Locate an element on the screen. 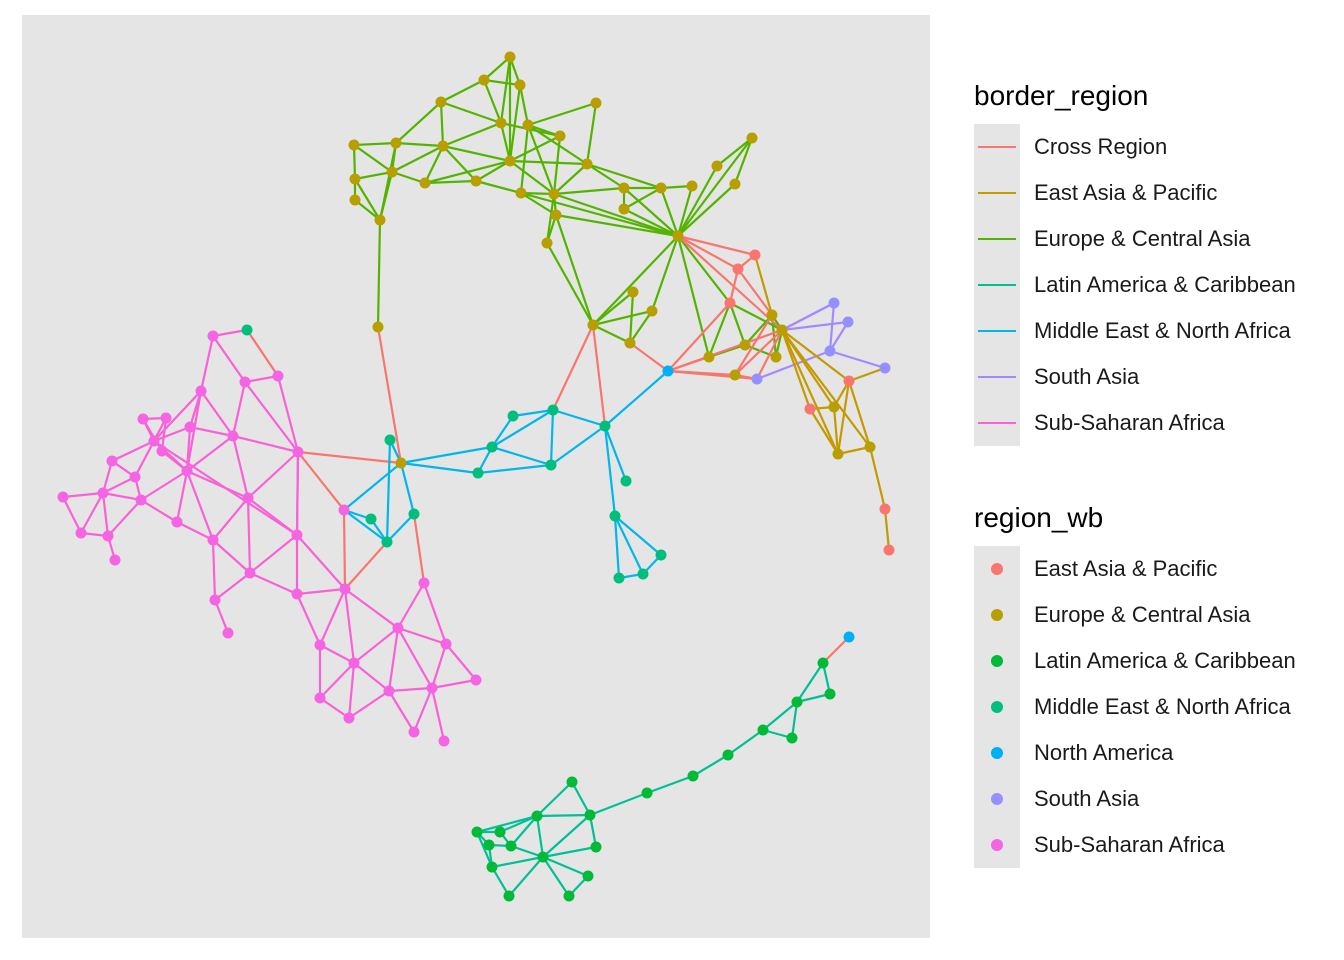  node-south-asia is located at coordinates (834, 303).